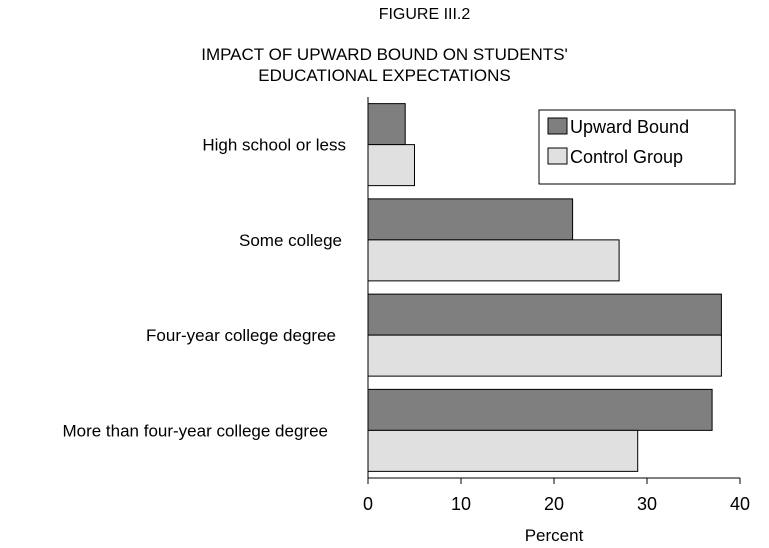 The height and width of the screenshot is (548, 769). I want to click on bar-upward-bound-high-school-or-less, so click(386, 124).